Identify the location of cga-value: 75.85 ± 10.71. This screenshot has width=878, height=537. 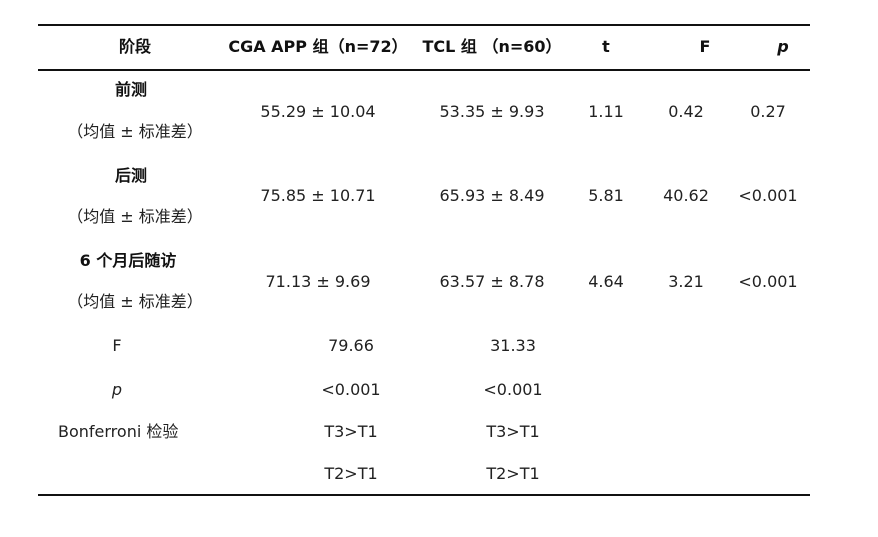
(318, 195).